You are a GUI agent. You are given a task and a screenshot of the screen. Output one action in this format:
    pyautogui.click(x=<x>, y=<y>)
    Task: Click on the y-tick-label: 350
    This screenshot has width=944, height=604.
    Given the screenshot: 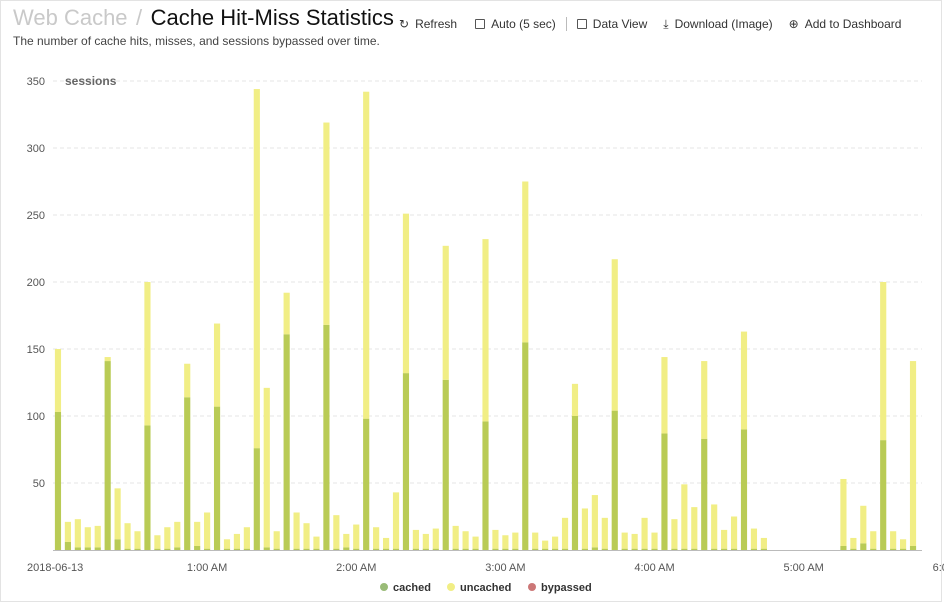 What is the action you would take?
    pyautogui.click(x=36, y=82)
    